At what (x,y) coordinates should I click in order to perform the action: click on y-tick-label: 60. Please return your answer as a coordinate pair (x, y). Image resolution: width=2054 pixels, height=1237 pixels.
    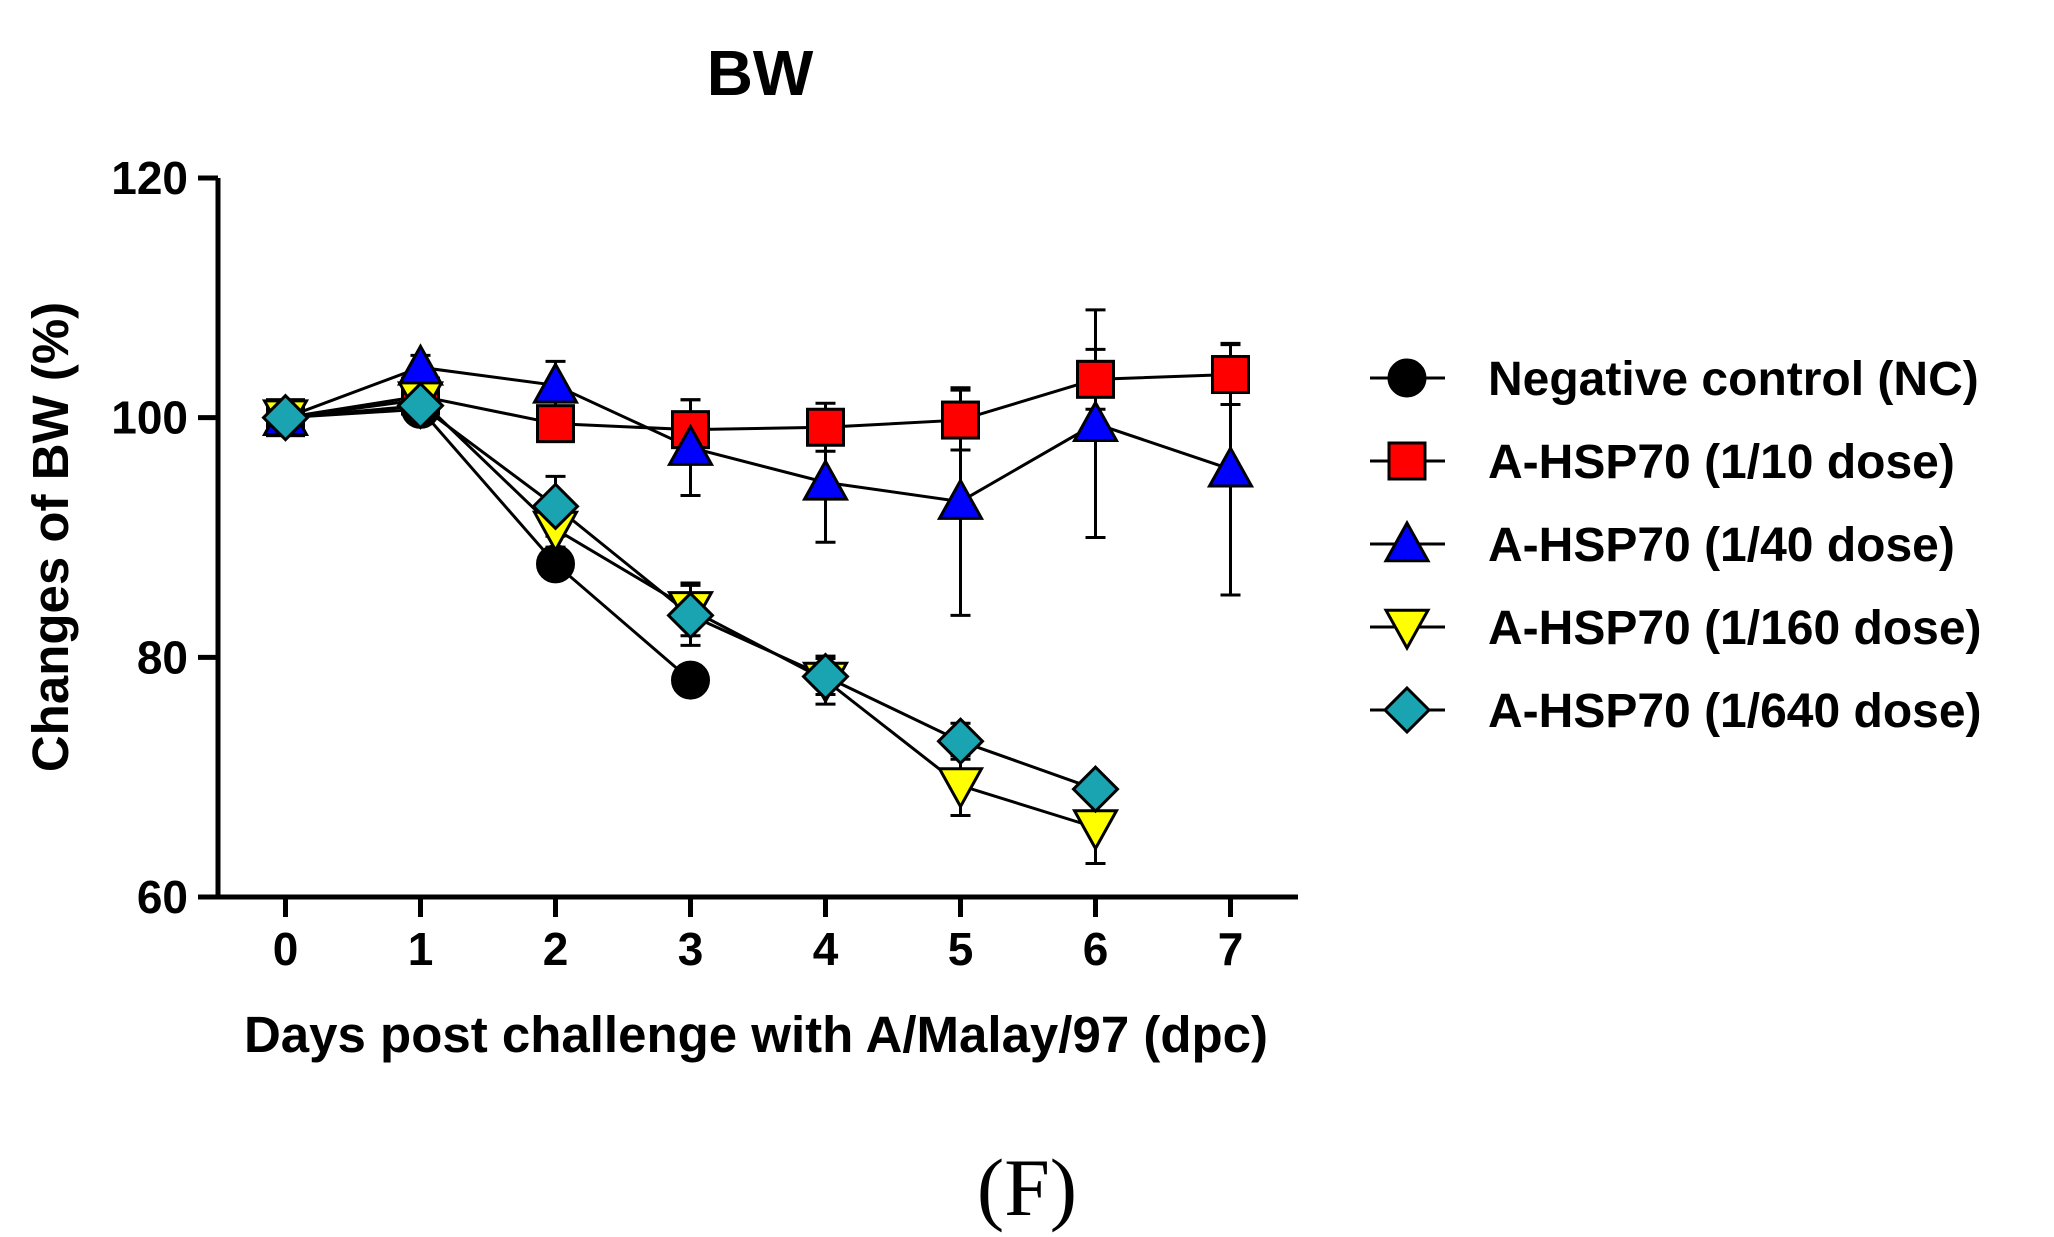
    Looking at the image, I should click on (162, 897).